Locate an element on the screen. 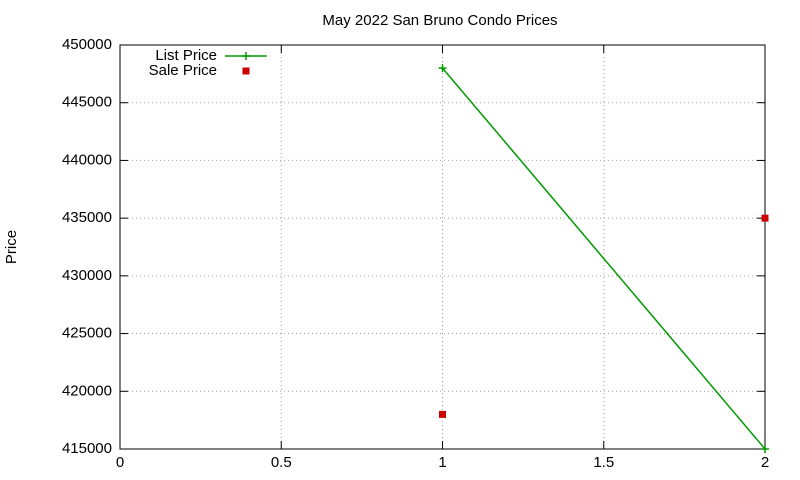  x-tick-label: 0.5 is located at coordinates (281, 462).